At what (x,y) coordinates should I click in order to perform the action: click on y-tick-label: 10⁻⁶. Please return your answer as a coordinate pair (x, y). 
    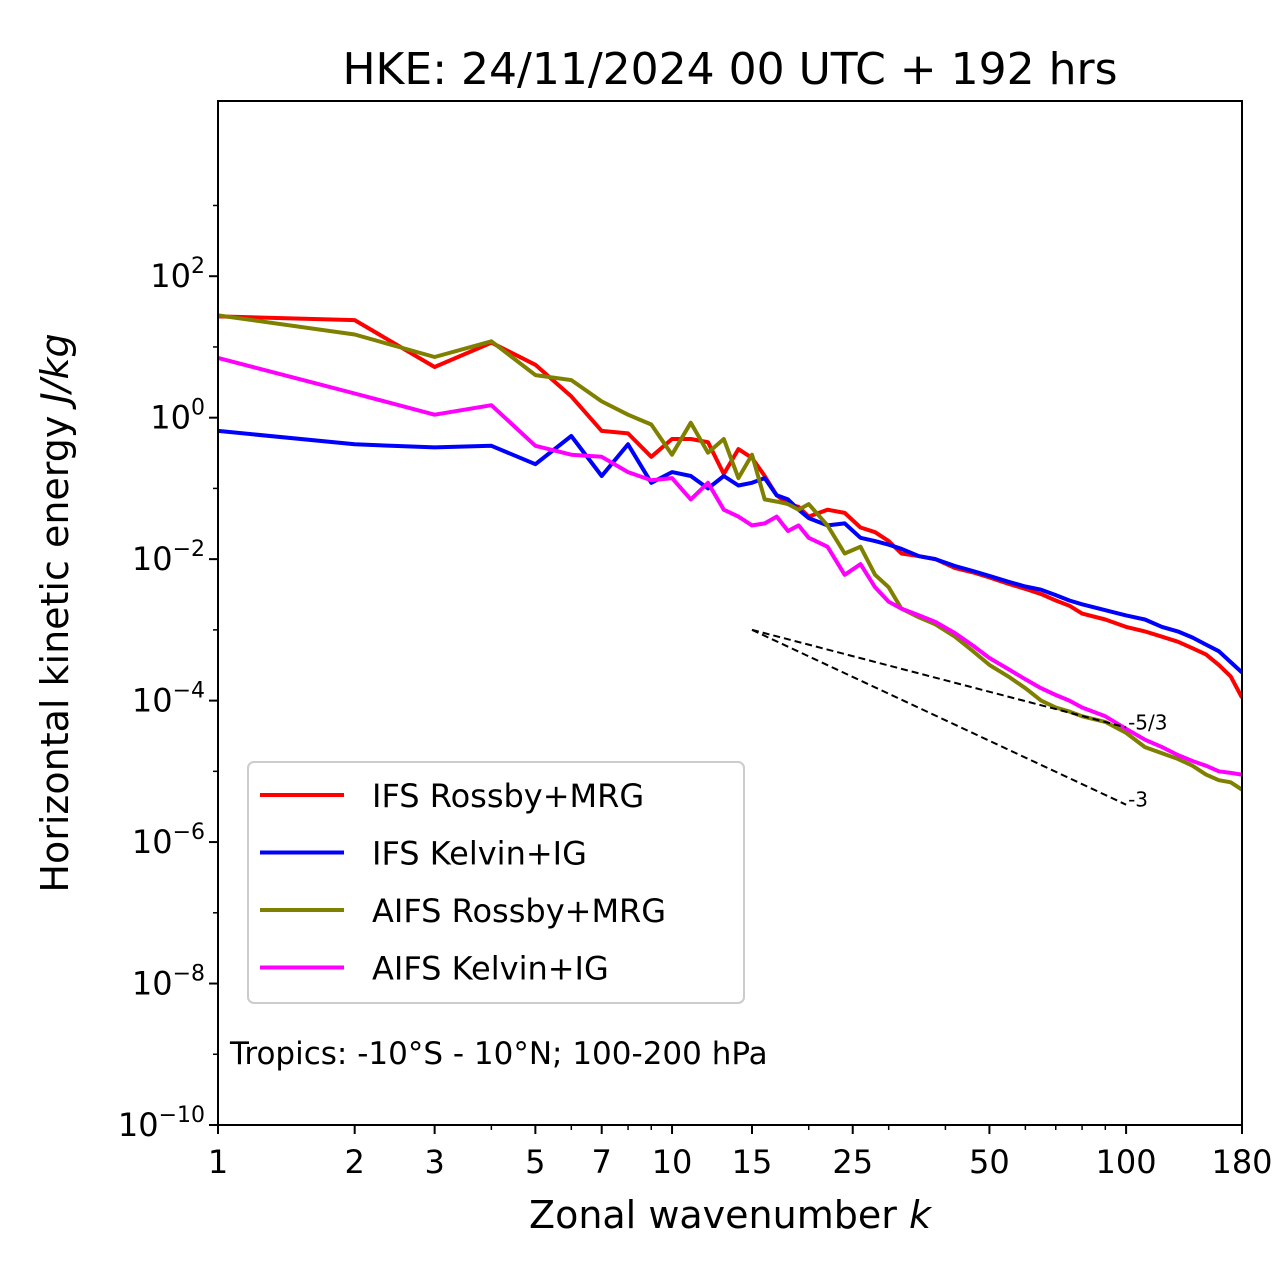
    Looking at the image, I should click on (168, 840).